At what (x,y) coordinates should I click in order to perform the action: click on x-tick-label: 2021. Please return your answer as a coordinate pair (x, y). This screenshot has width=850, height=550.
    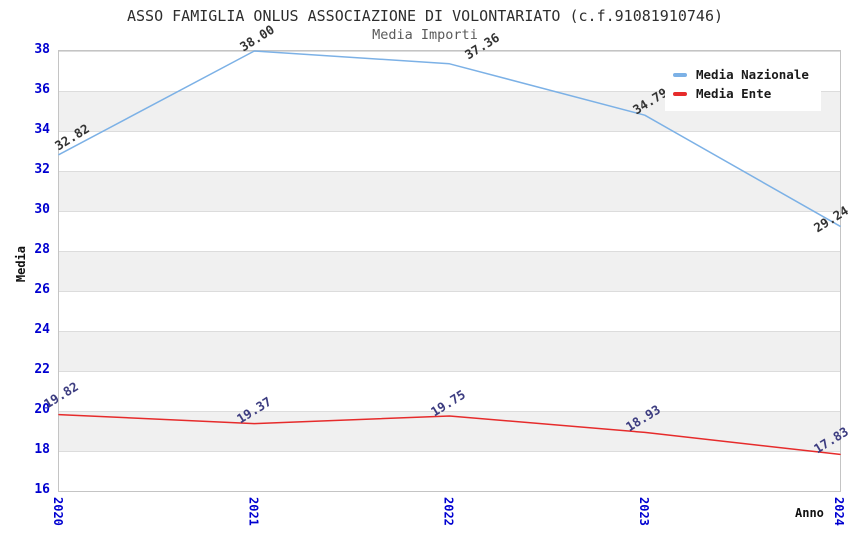
    Looking at the image, I should click on (253, 511).